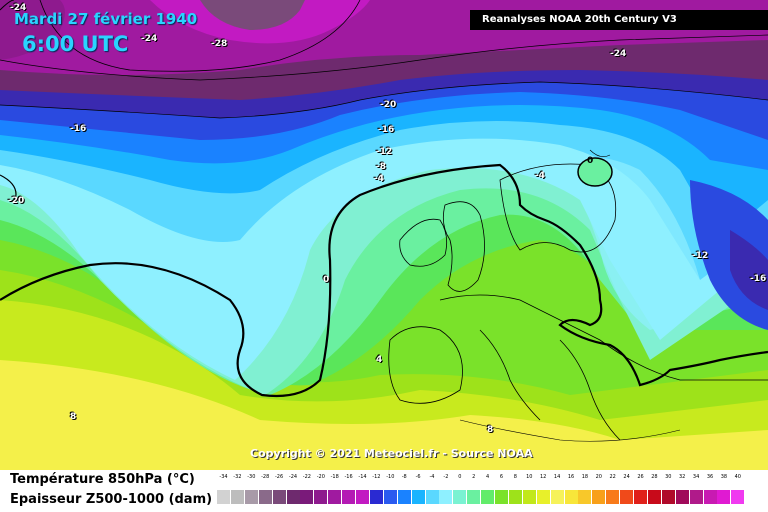 This screenshot has width=768, height=512. What do you see at coordinates (682, 477) in the screenshot?
I see `scale-tick-label: 32` at bounding box center [682, 477].